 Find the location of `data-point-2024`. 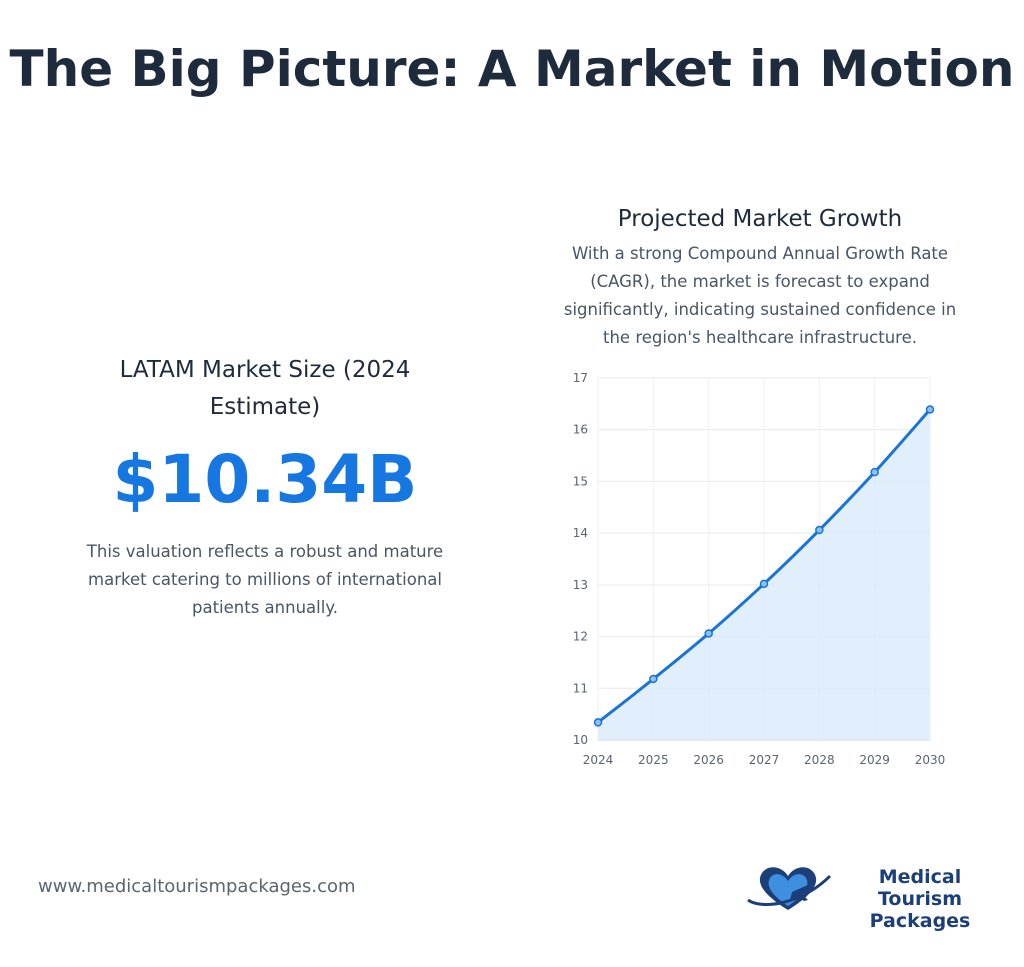

data-point-2024 is located at coordinates (598, 722).